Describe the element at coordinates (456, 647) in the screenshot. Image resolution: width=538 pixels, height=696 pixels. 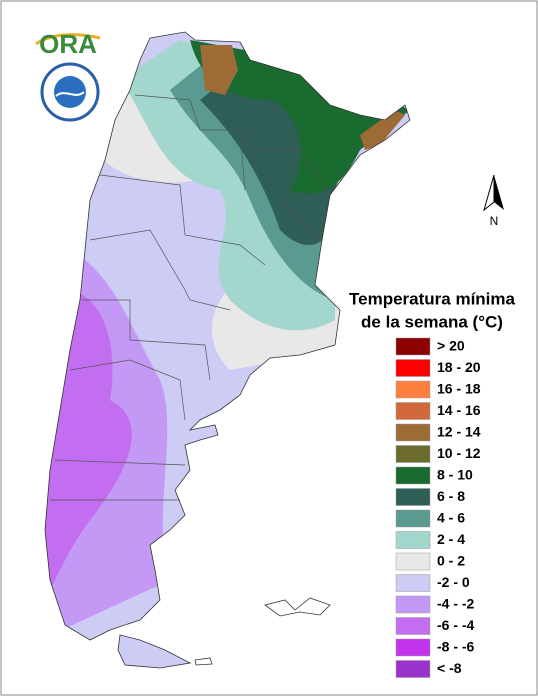
I see `legend-label: -8 - -6` at that location.